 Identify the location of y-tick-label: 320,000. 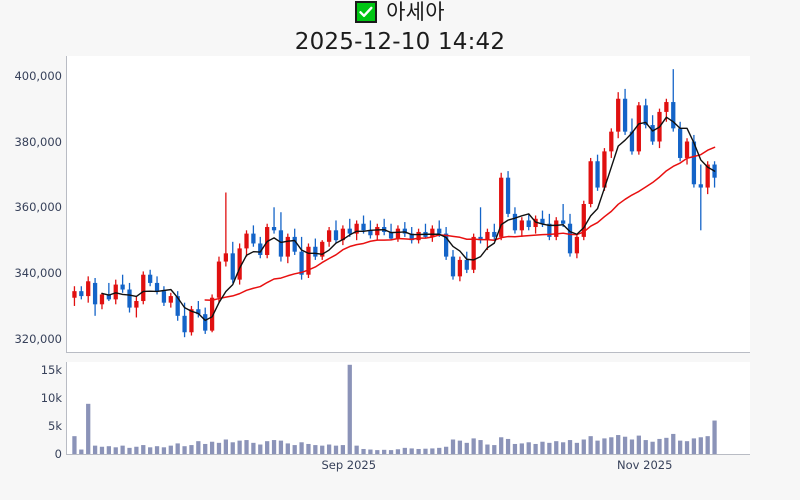
(38, 338).